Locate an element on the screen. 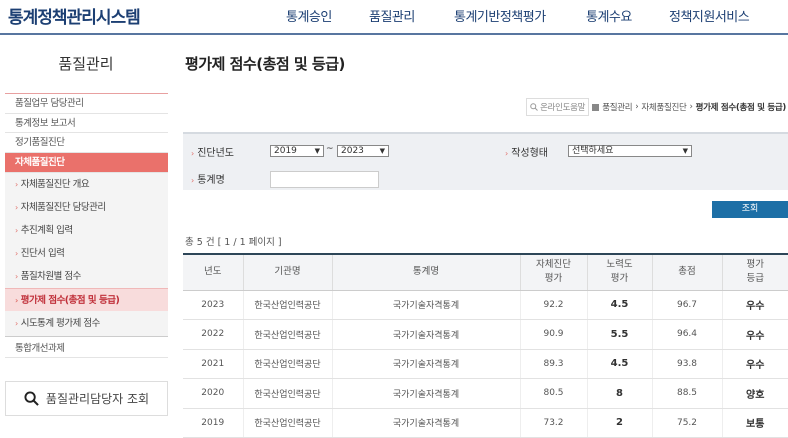  online-help-label: 온라인도움말 is located at coordinates (563, 108).